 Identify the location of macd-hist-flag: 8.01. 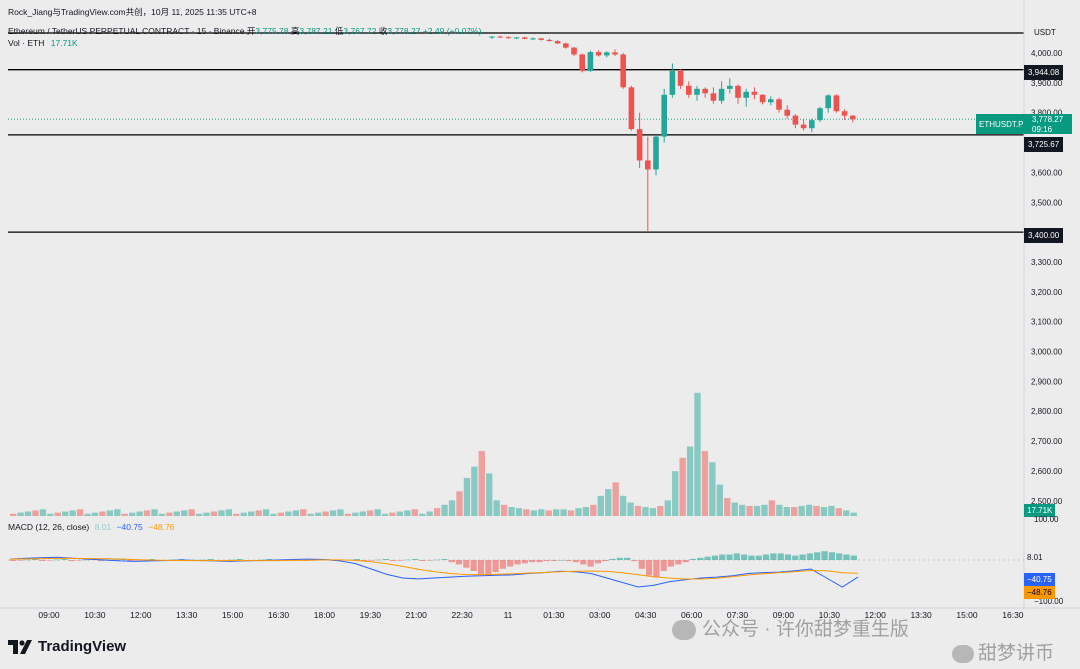
(1035, 557).